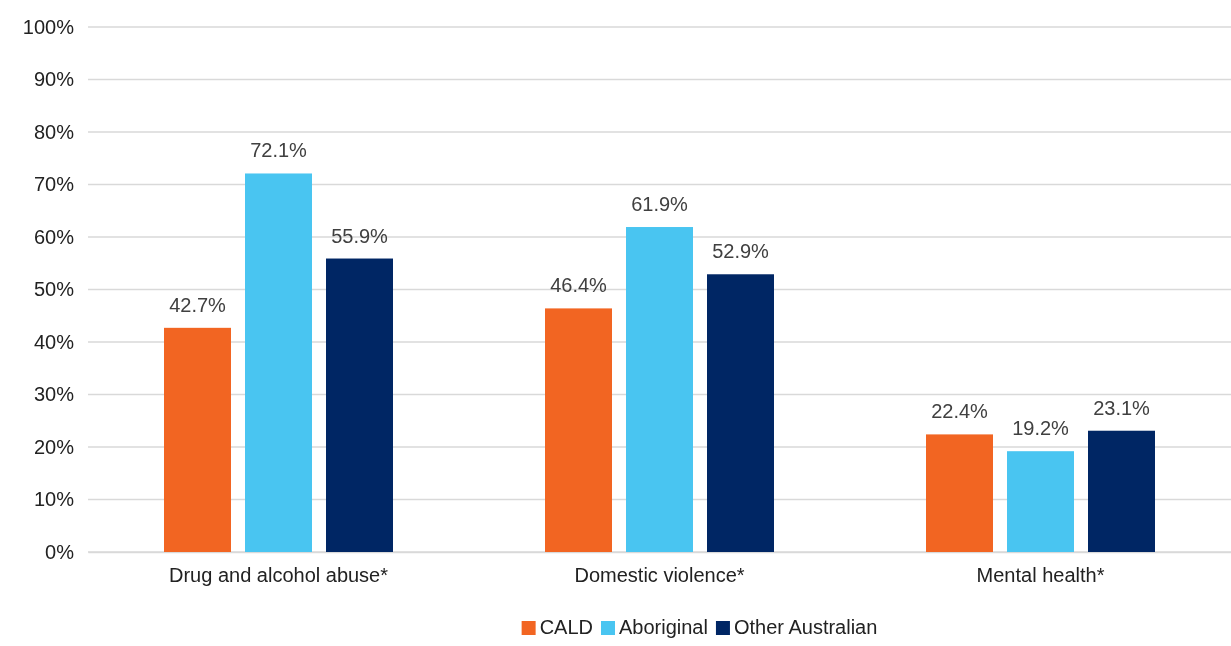  What do you see at coordinates (54, 394) in the screenshot?
I see `y-tick-label: 30%` at bounding box center [54, 394].